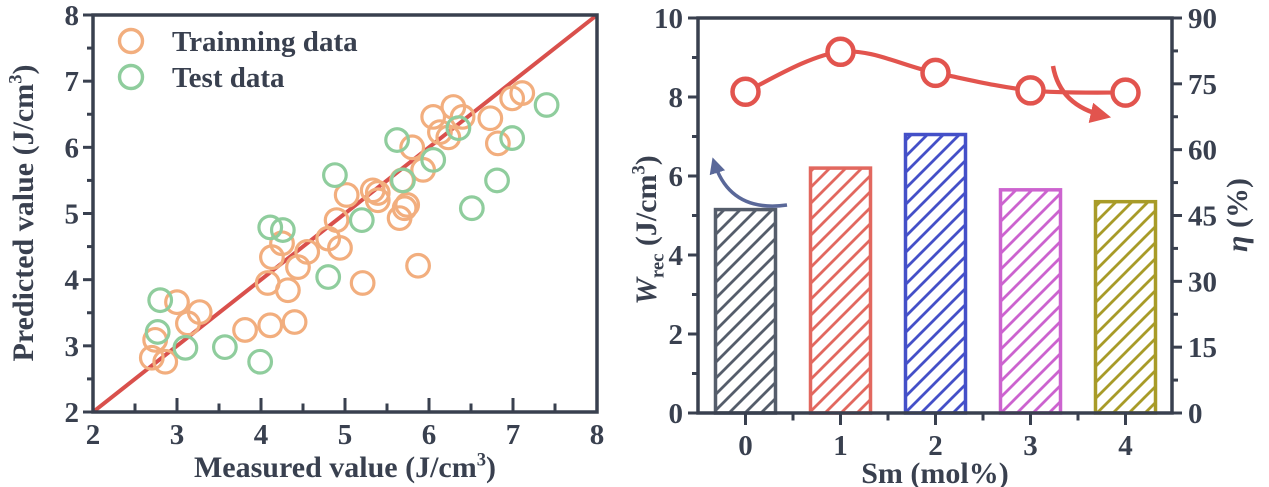 The width and height of the screenshot is (1269, 487). What do you see at coordinates (1202, 19) in the screenshot?
I see `eta-tick-label: 90` at bounding box center [1202, 19].